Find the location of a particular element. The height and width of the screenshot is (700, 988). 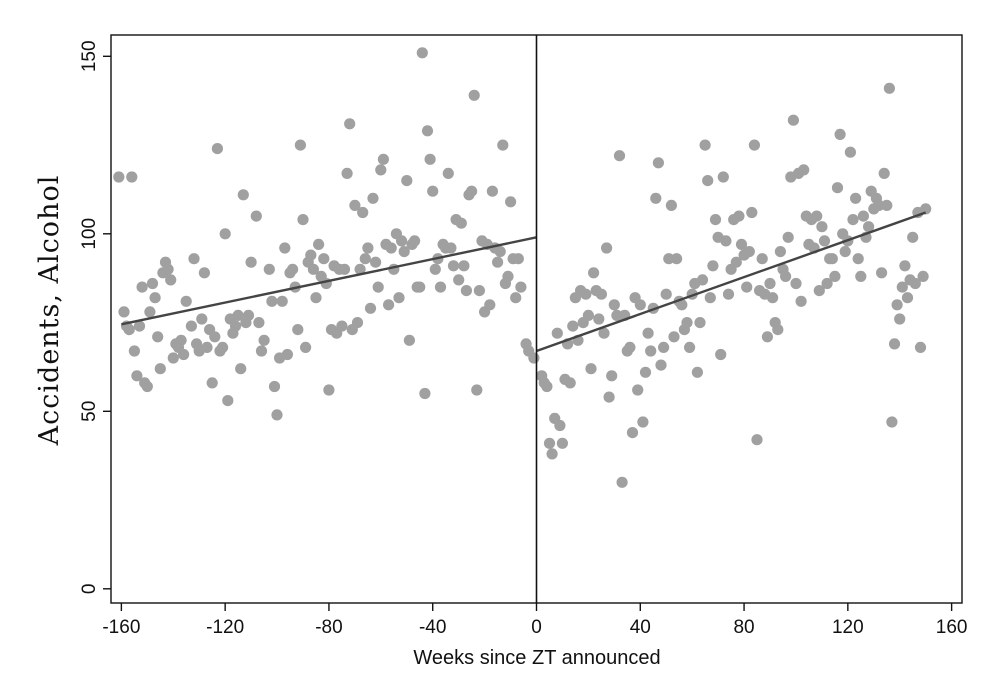

x-tick-label: -40 is located at coordinates (432, 627).